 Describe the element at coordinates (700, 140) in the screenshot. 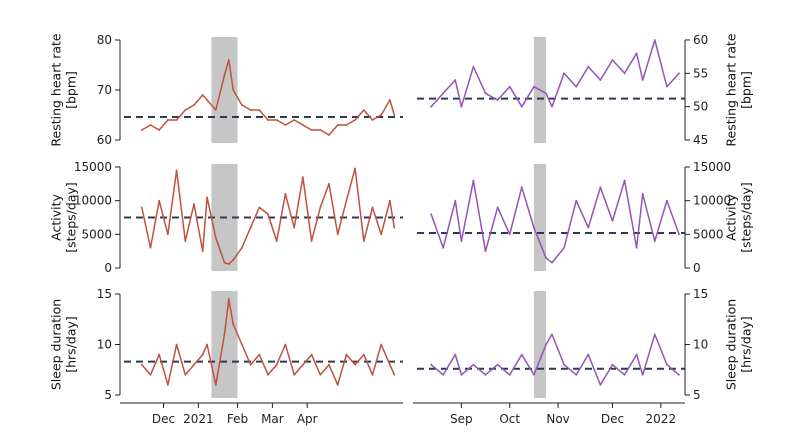

I see `panel-right-top-ytick-label: 45` at that location.